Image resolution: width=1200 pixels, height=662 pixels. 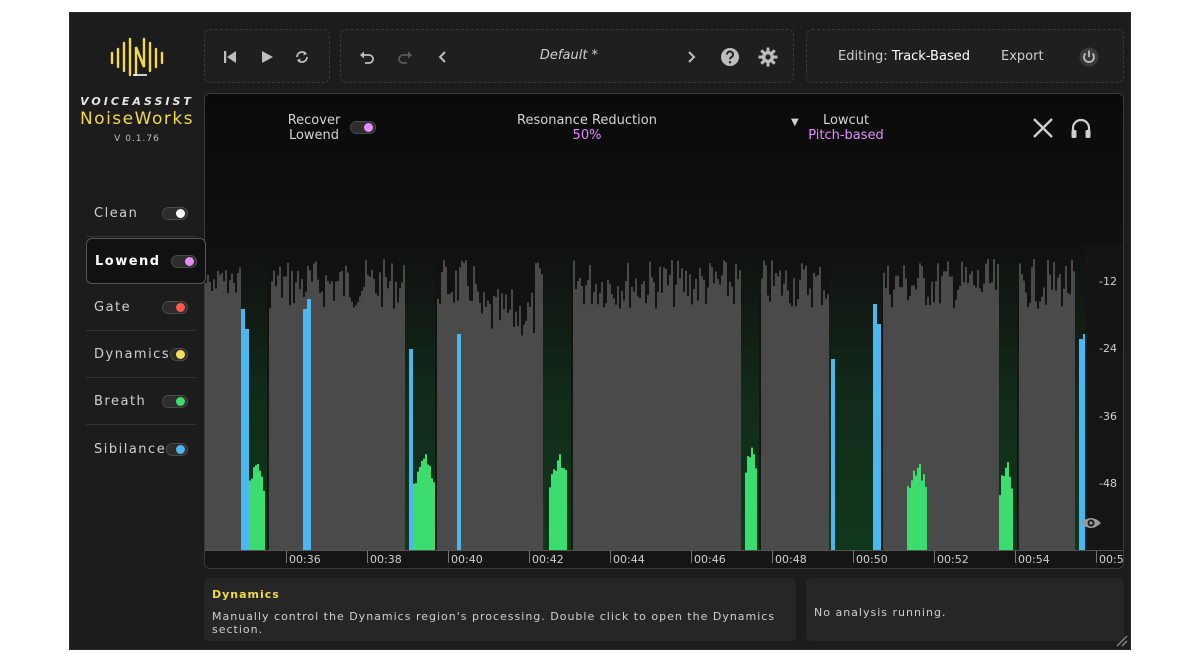 I want to click on time-tick: 00:48, so click(x=789, y=558).